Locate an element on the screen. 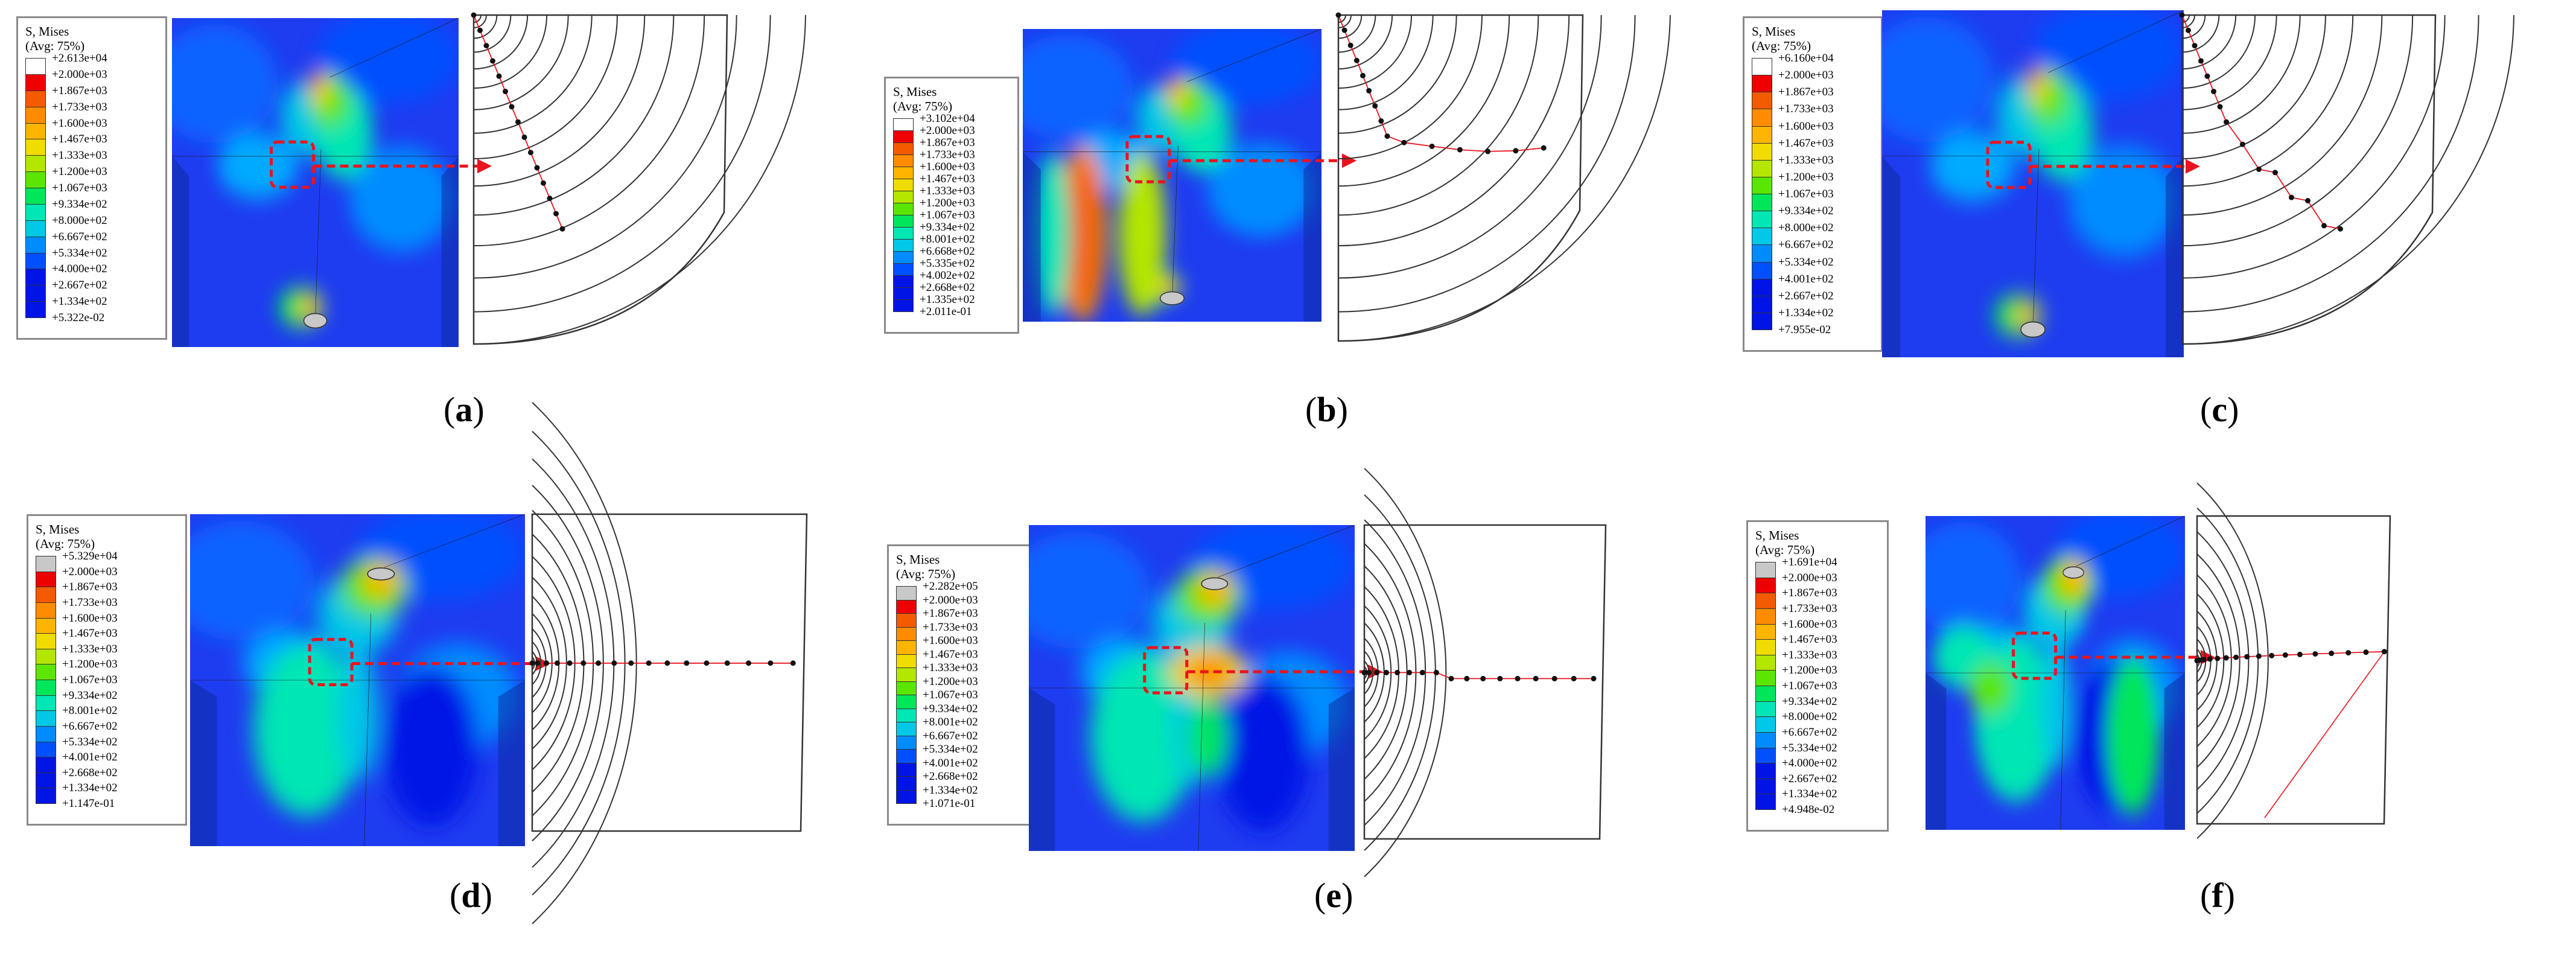 The height and width of the screenshot is (959, 2576). panel-caption: (d) is located at coordinates (471, 895).